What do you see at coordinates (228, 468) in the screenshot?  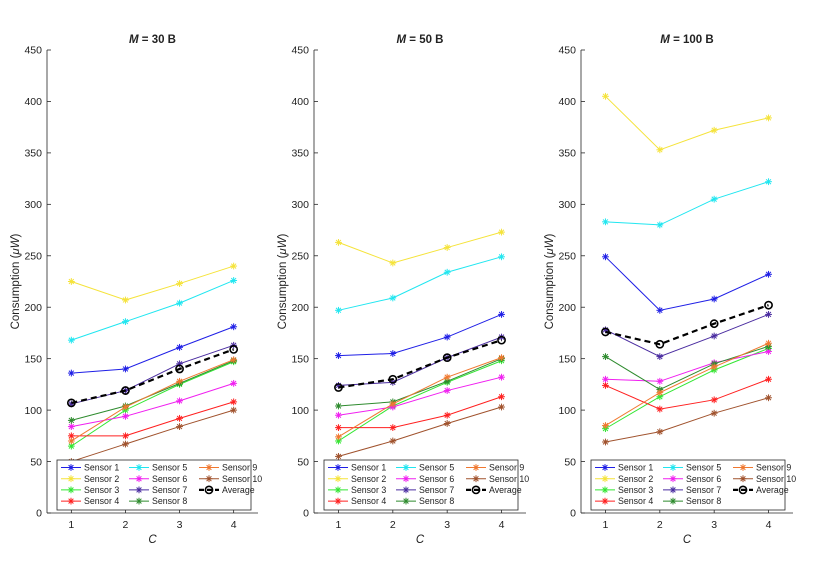 I see `legend-entry: Sensor 9` at bounding box center [228, 468].